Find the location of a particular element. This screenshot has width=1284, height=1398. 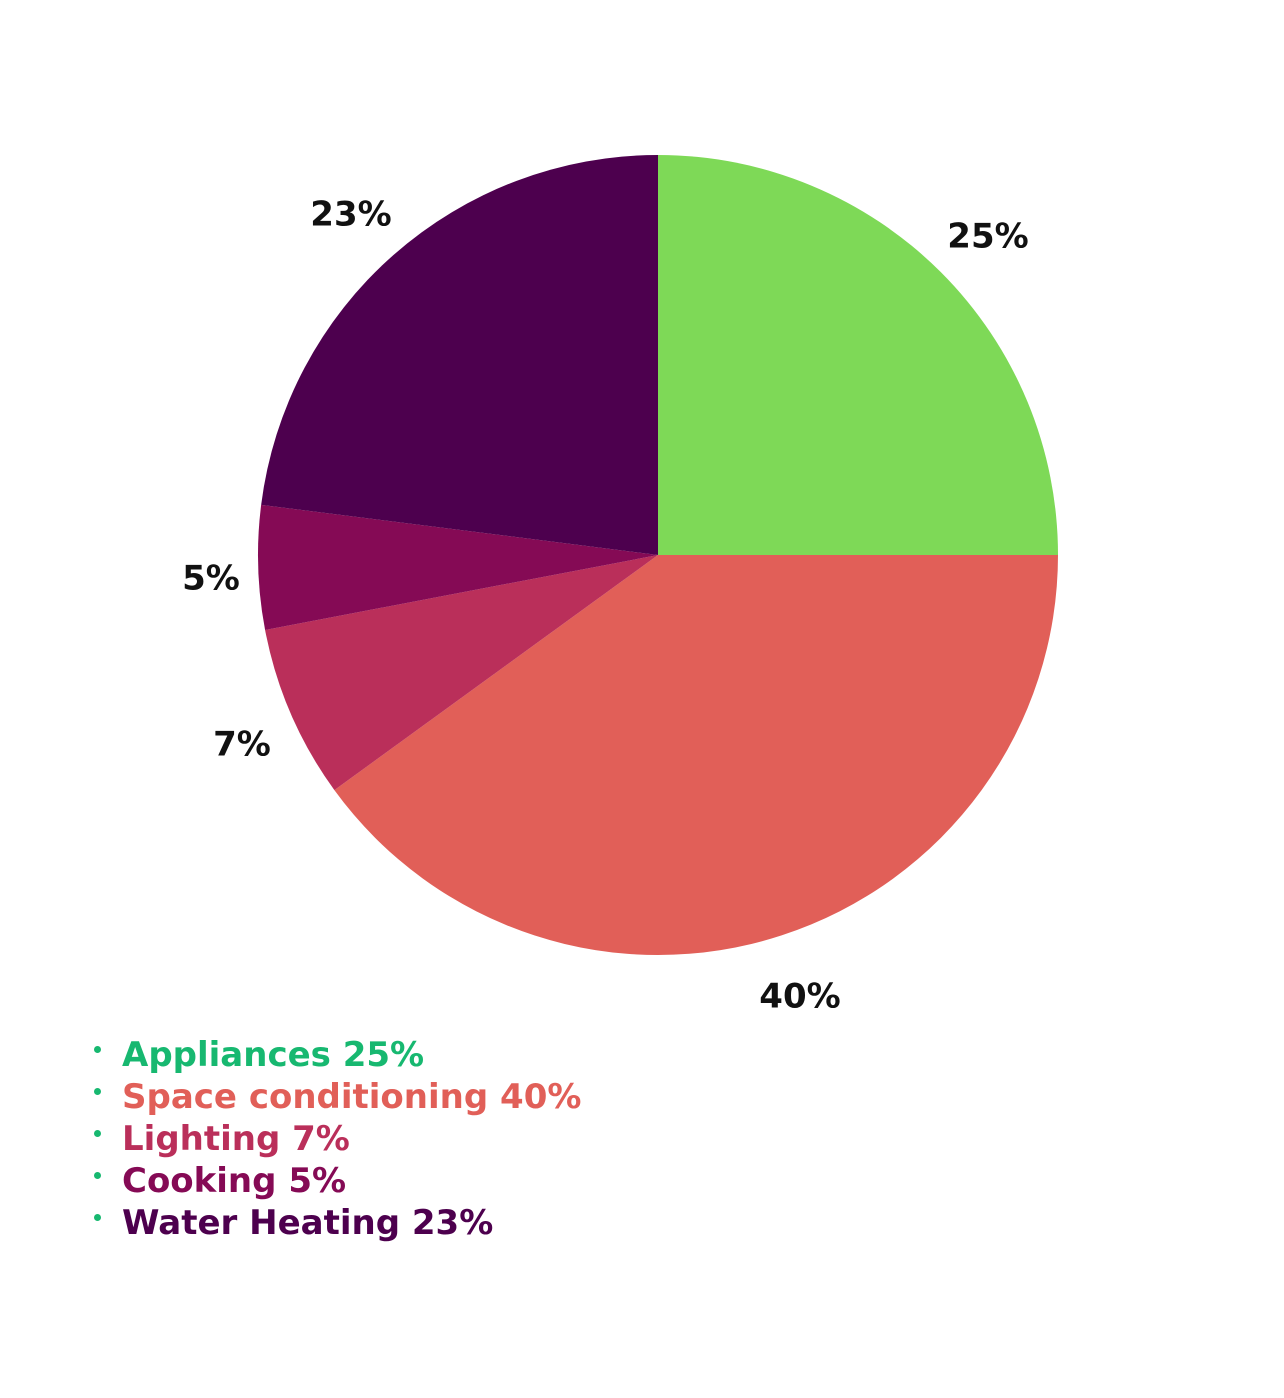

slice-label-water-heating: 23% is located at coordinates (350, 215).